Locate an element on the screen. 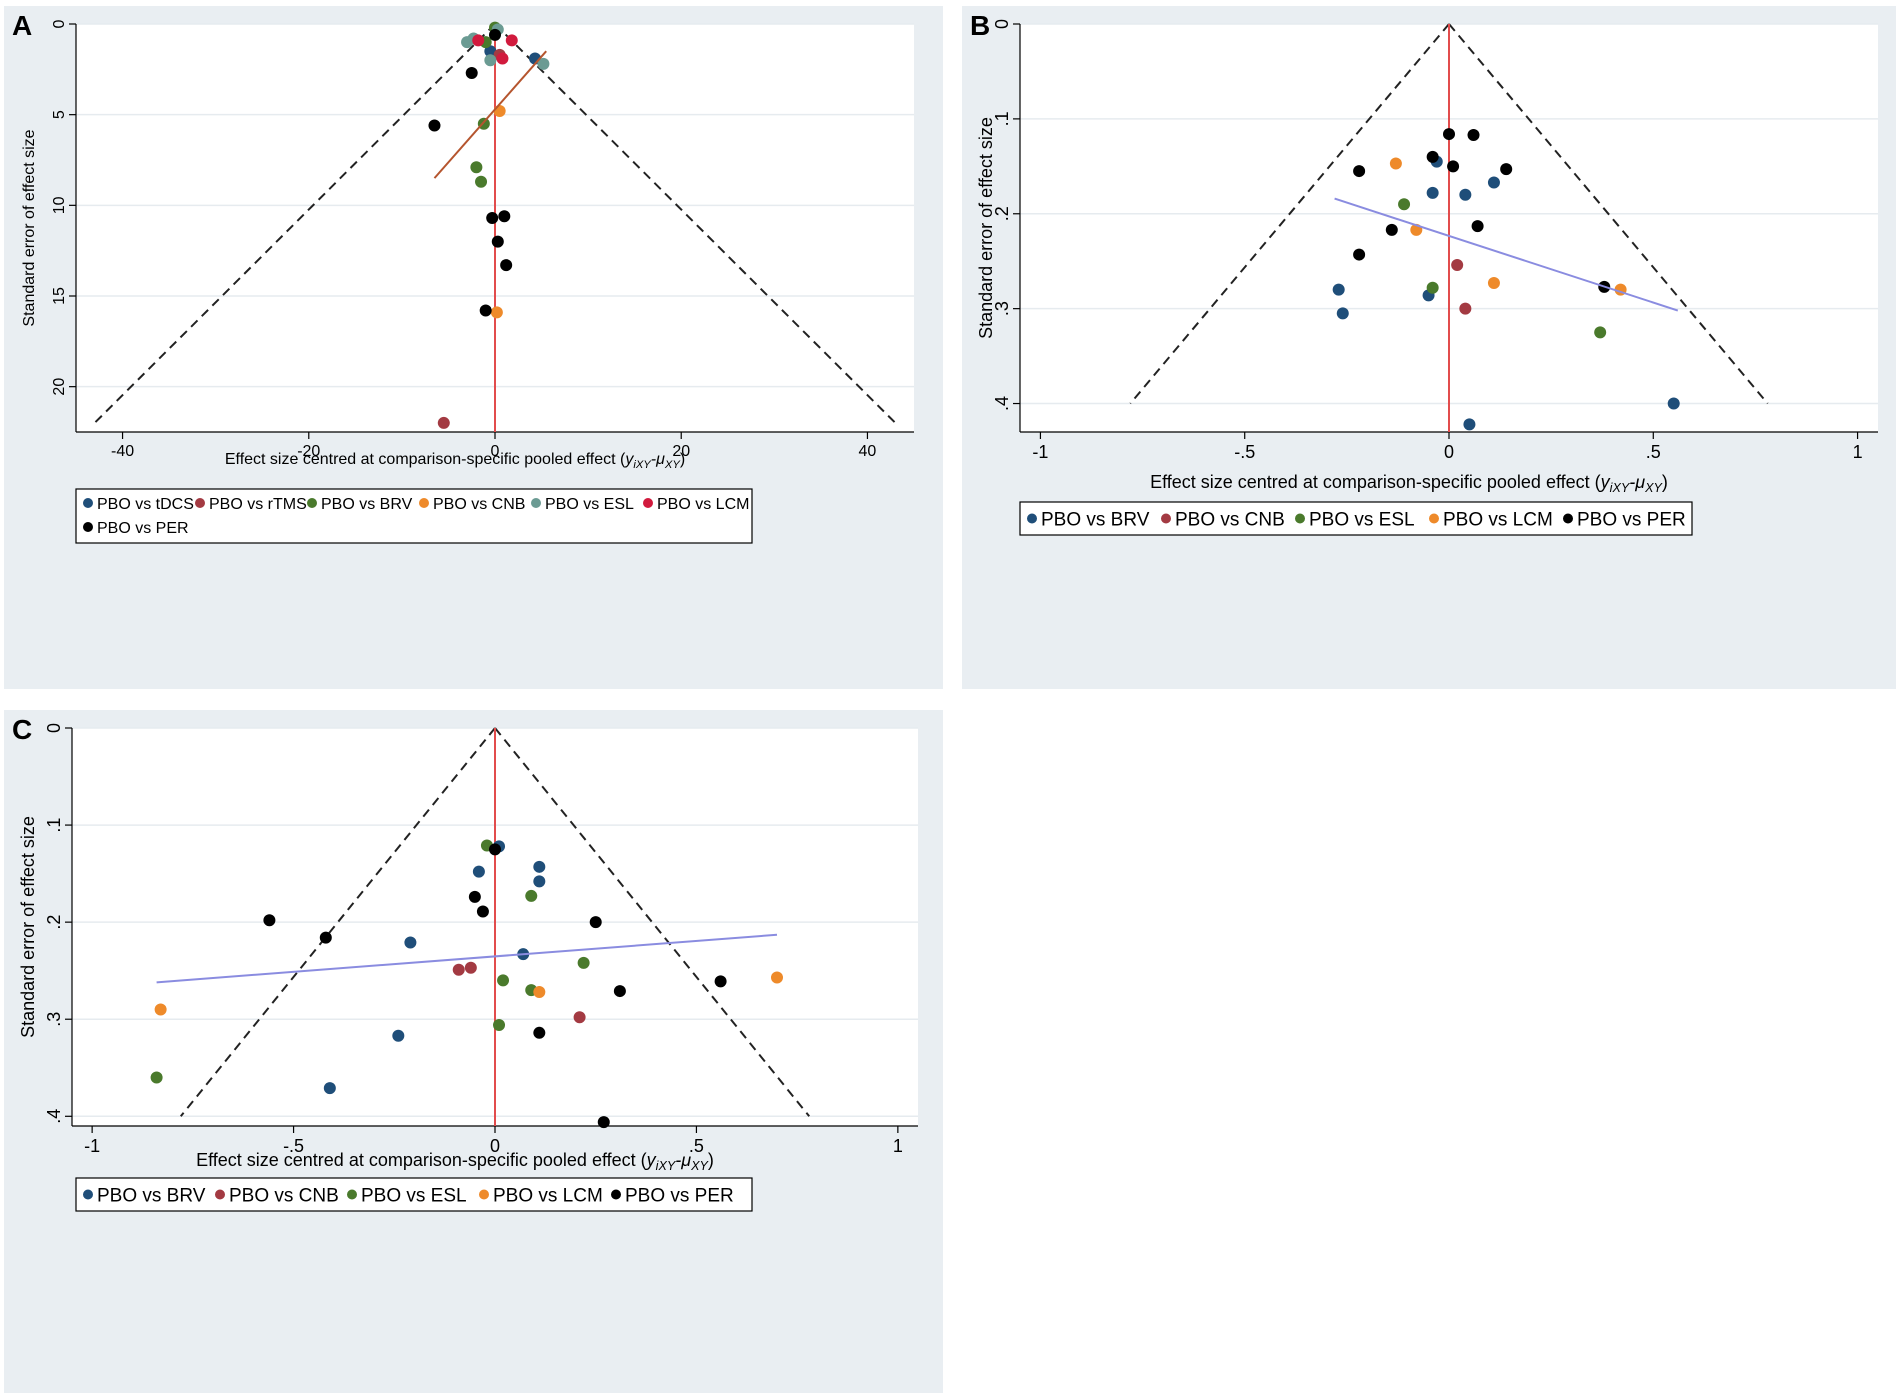 The height and width of the screenshot is (1396, 1902). x-tick-label: 1 is located at coordinates (898, 1146).